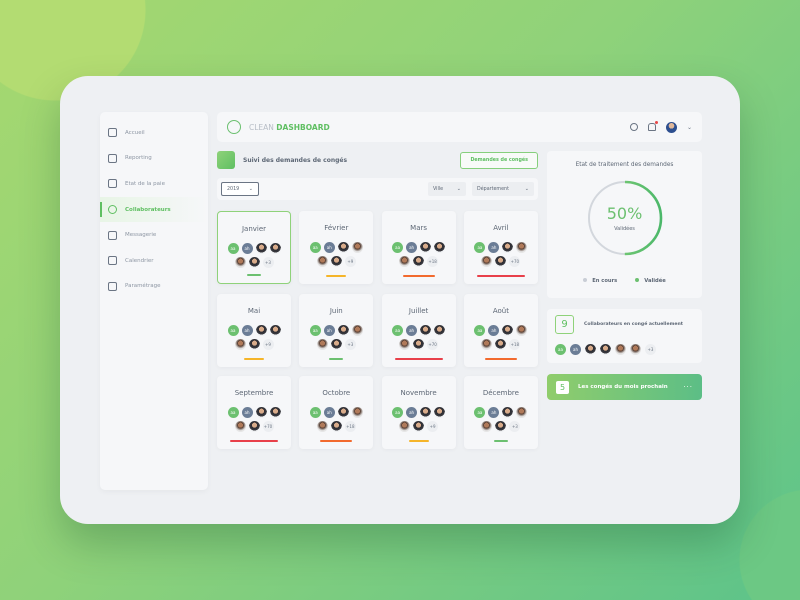  I want to click on month-card-0: Janvier aa ah +3, so click(254, 247).